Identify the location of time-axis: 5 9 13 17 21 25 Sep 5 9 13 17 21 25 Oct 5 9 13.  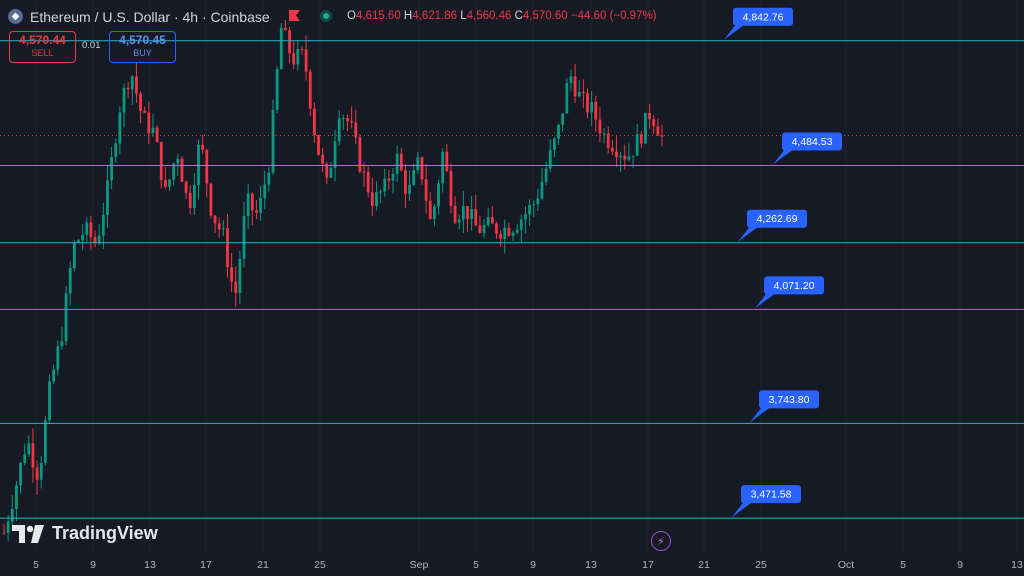
(512, 565).